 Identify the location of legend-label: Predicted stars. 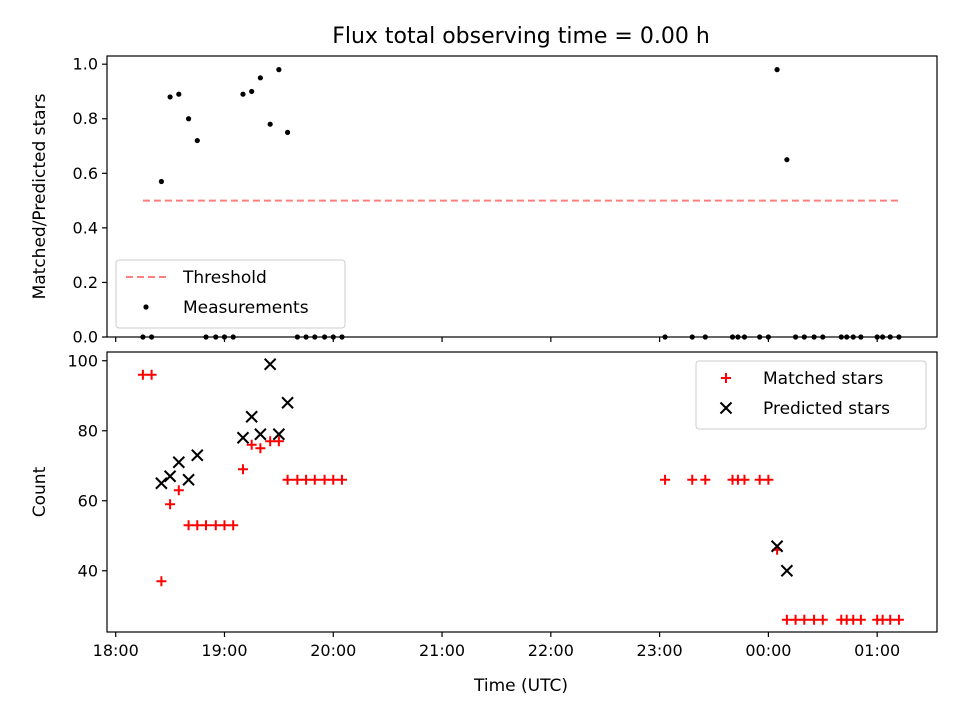
(826, 409).